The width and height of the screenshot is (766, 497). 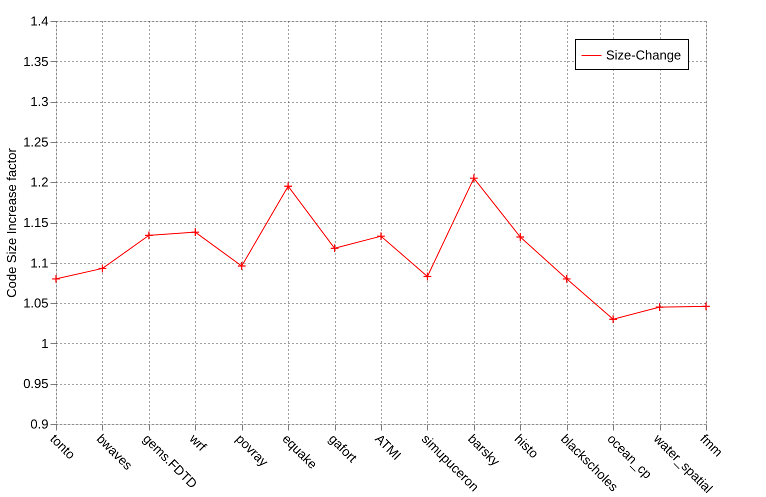 What do you see at coordinates (35, 142) in the screenshot?
I see `y-tick-label: 1.25` at bounding box center [35, 142].